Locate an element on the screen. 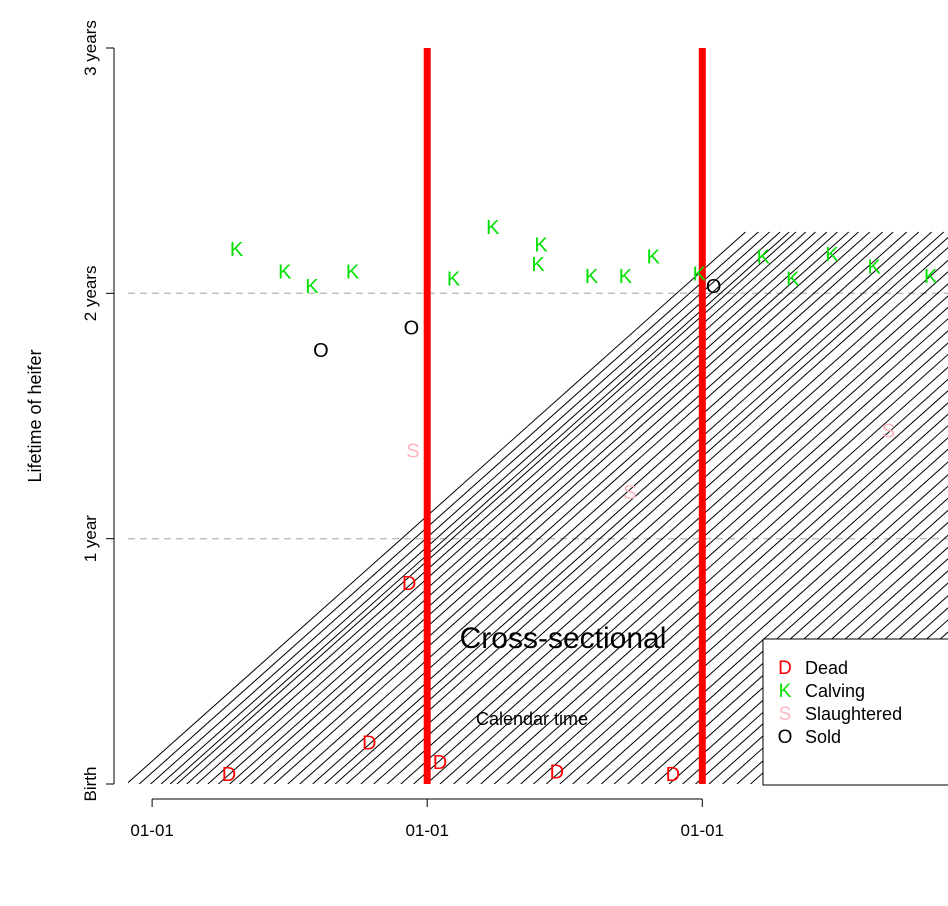 Image resolution: width=948 pixels, height=906 pixels. x-tick-label-0: 01-01 is located at coordinates (151, 830).